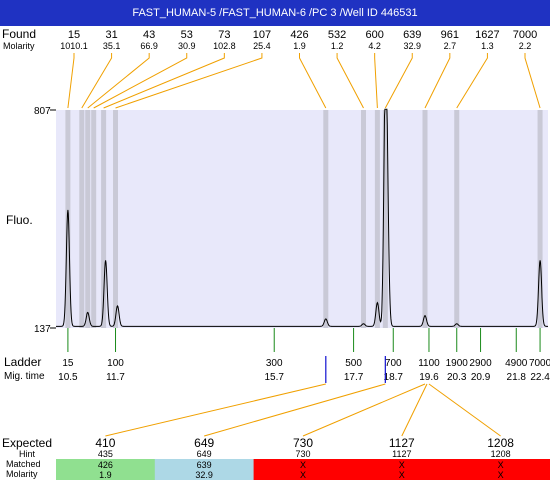  What do you see at coordinates (429, 363) in the screenshot?
I see `ladder-size-1100: 1100` at bounding box center [429, 363].